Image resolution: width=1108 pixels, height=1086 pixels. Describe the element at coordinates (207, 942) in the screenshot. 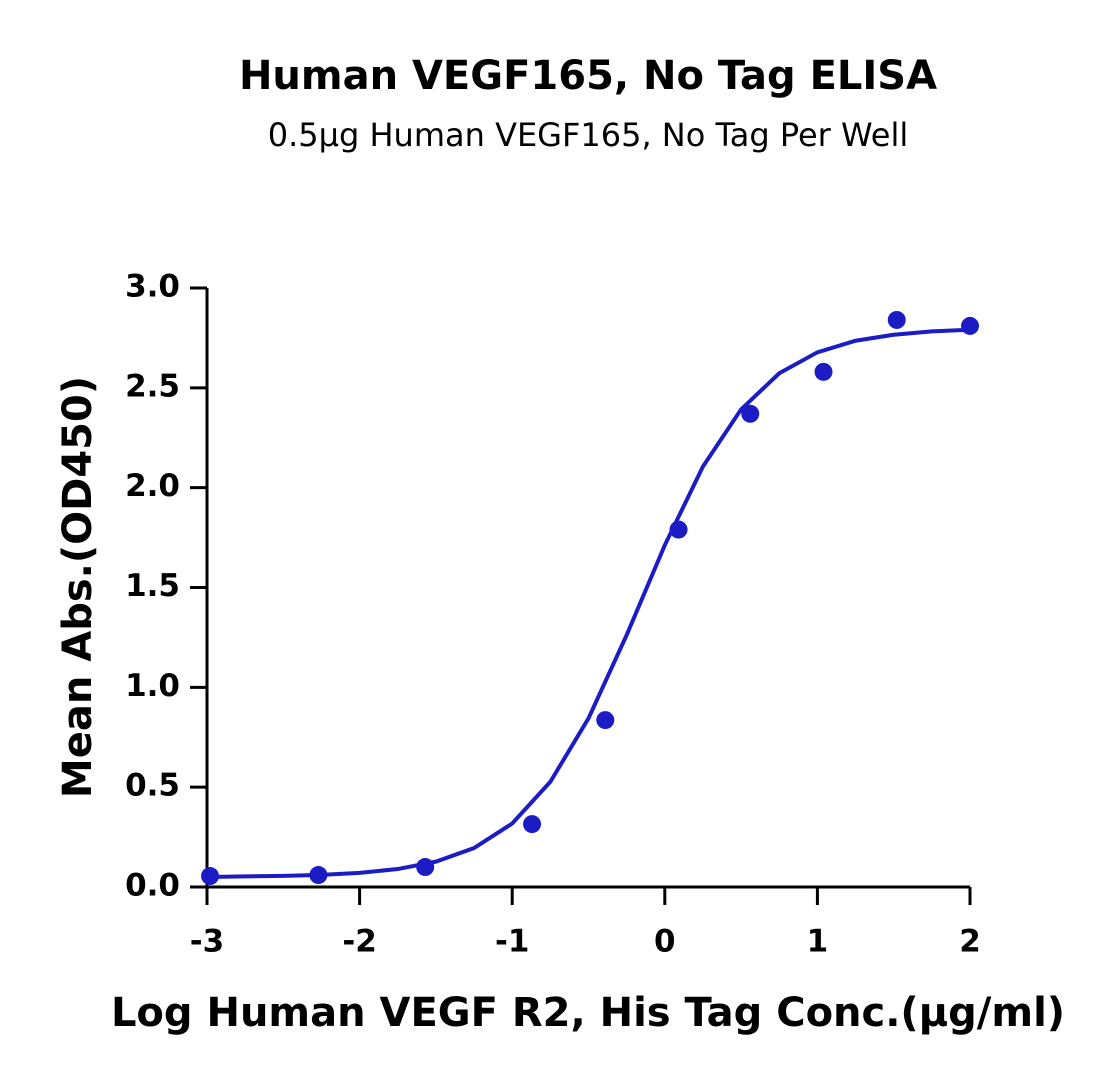

I see `x-tick-label: -3` at that location.